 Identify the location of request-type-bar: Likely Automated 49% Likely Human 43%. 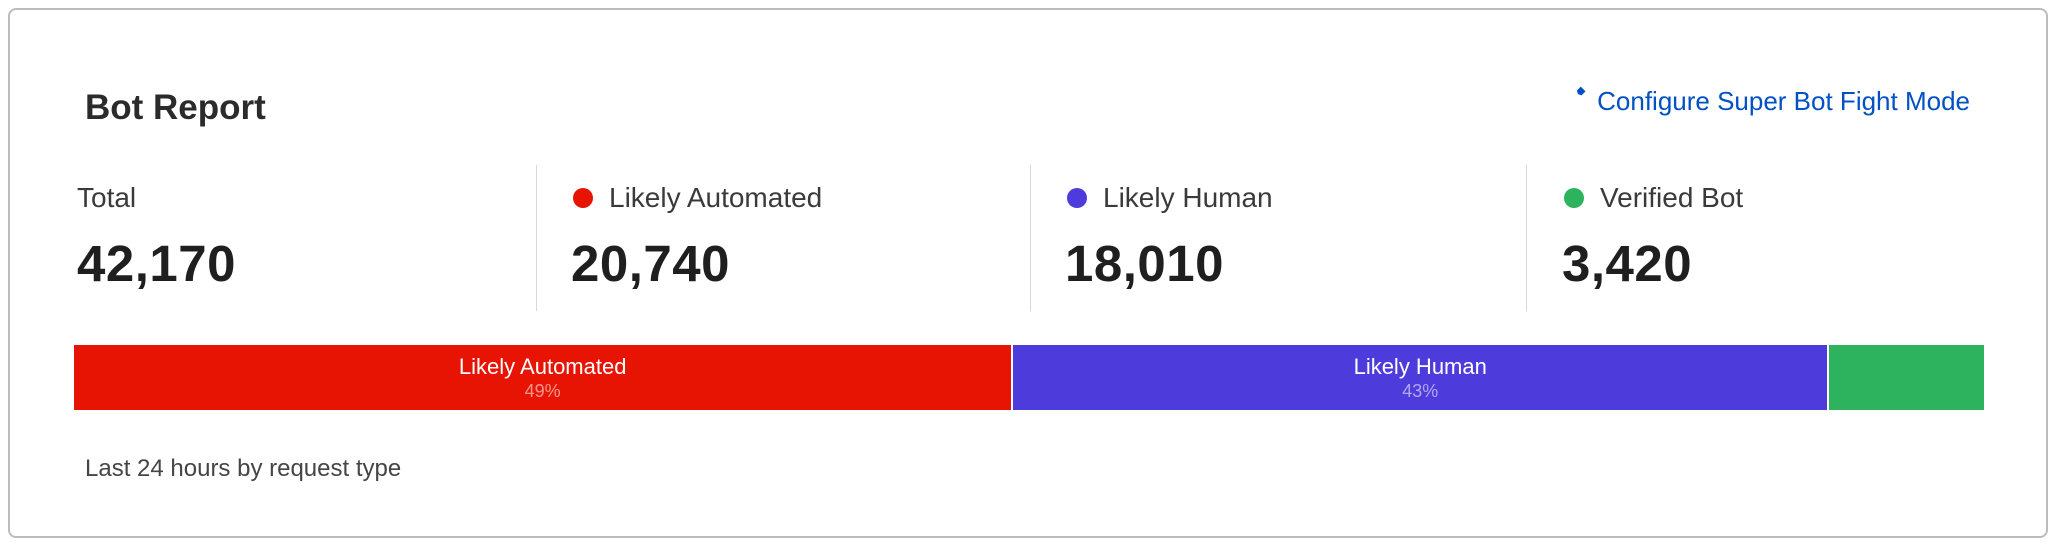
(1029, 377).